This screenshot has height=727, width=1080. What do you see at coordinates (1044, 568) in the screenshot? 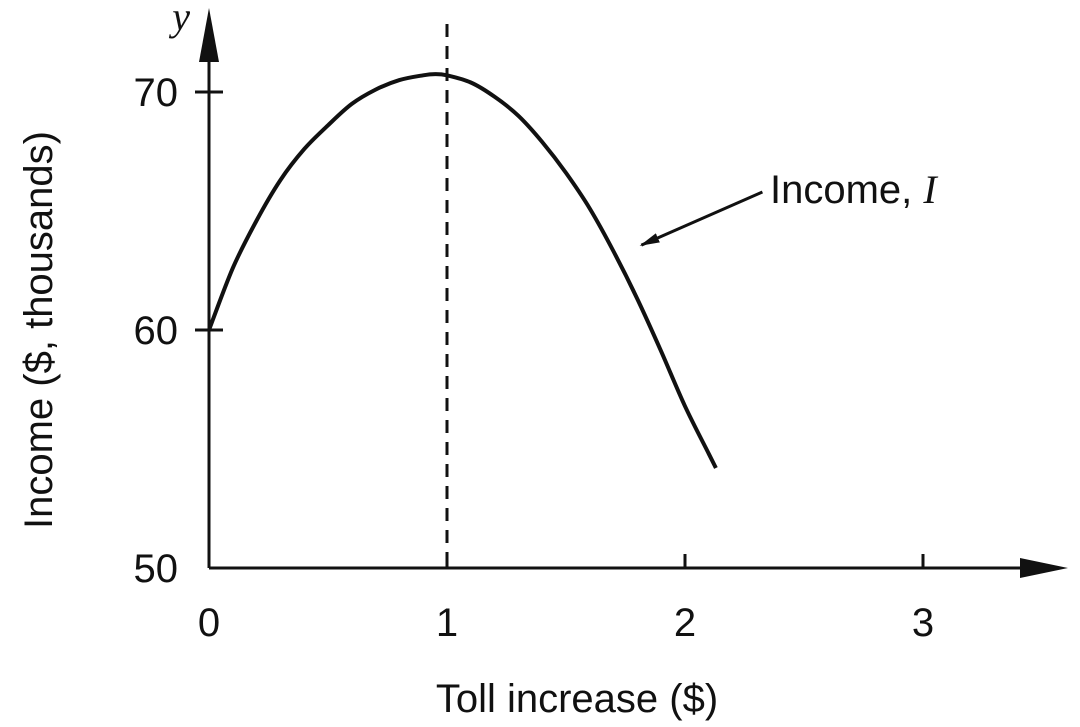
I see `x-axis-arrowhead` at bounding box center [1044, 568].